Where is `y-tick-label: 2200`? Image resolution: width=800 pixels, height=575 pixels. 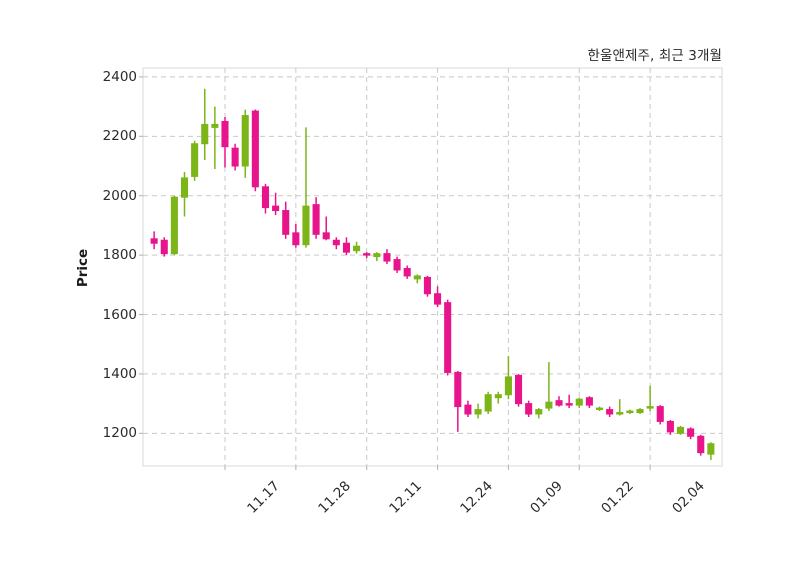
y-tick-label: 2200 is located at coordinates (119, 136).